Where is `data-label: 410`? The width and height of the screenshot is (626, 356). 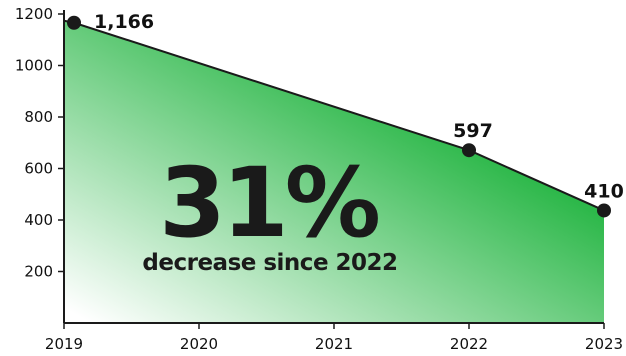 data-label: 410 is located at coordinates (604, 191).